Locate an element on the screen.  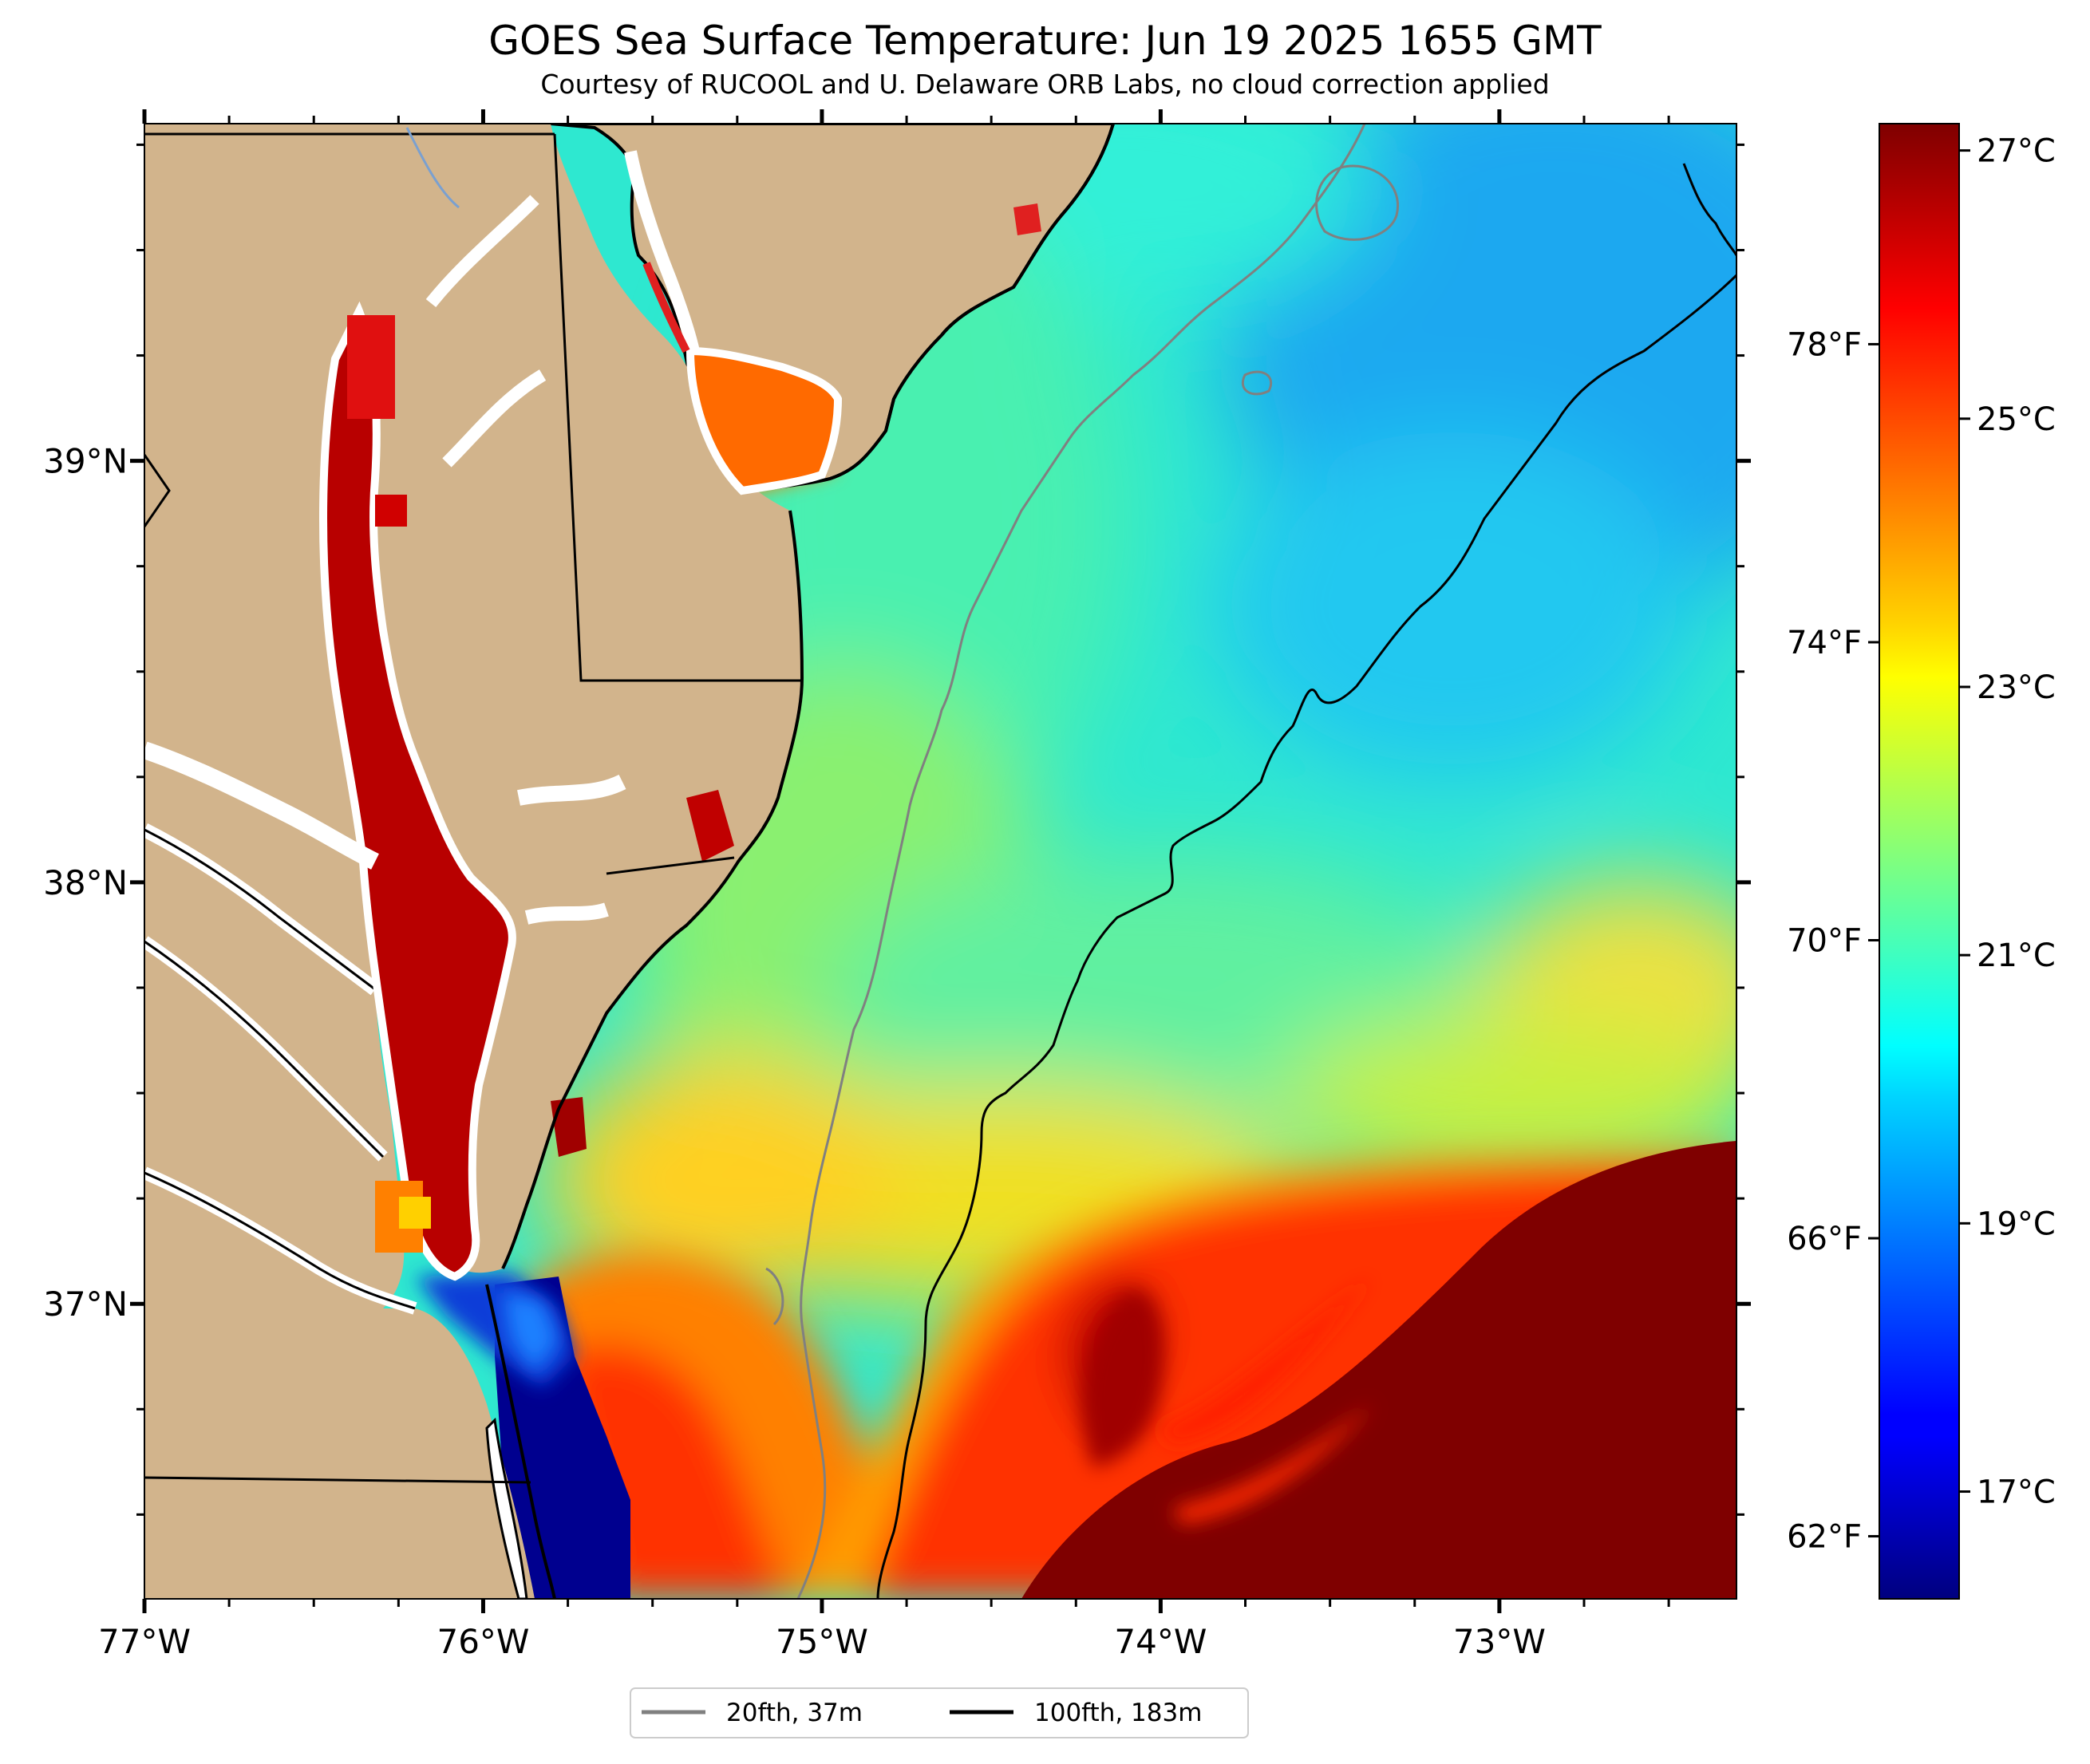
celsius-tick-label: 21°C is located at coordinates (2017, 955).